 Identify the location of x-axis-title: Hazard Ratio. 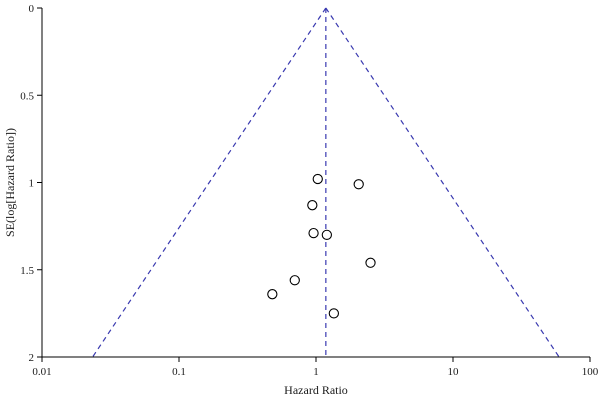
(316, 390).